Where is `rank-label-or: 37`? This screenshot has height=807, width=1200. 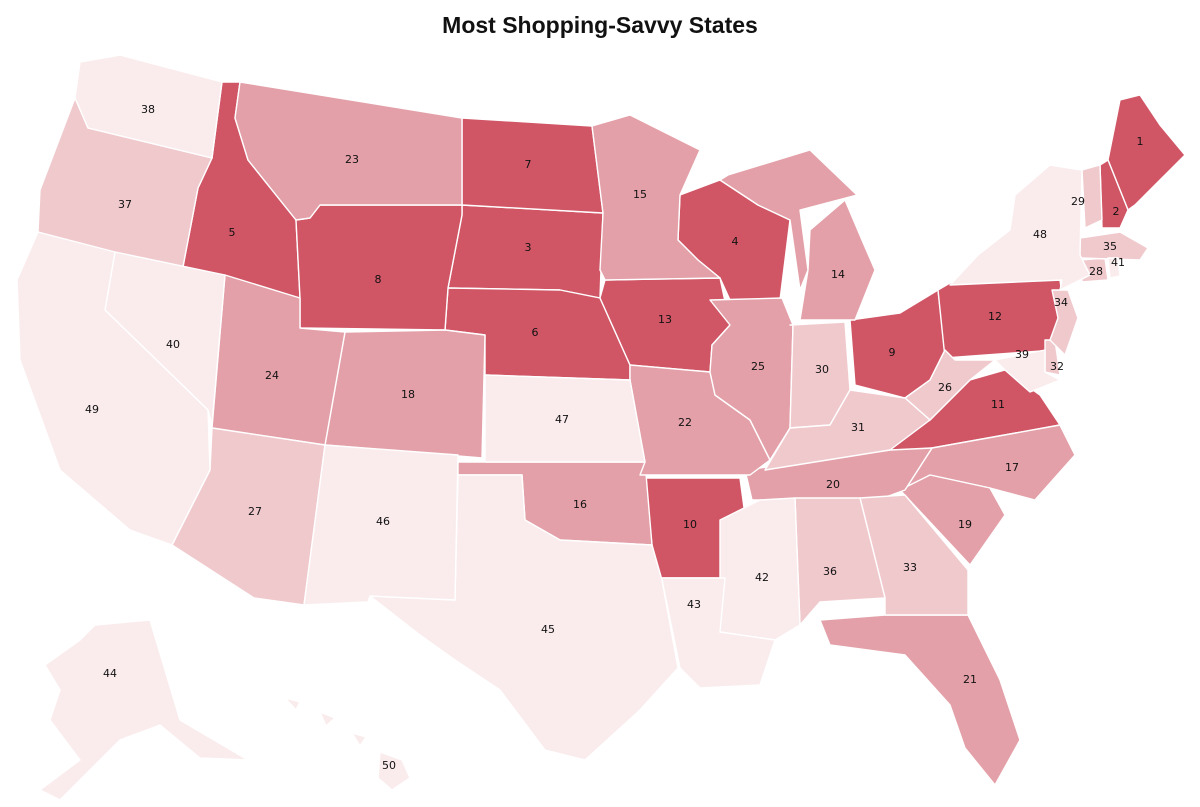
rank-label-or: 37 is located at coordinates (125, 204).